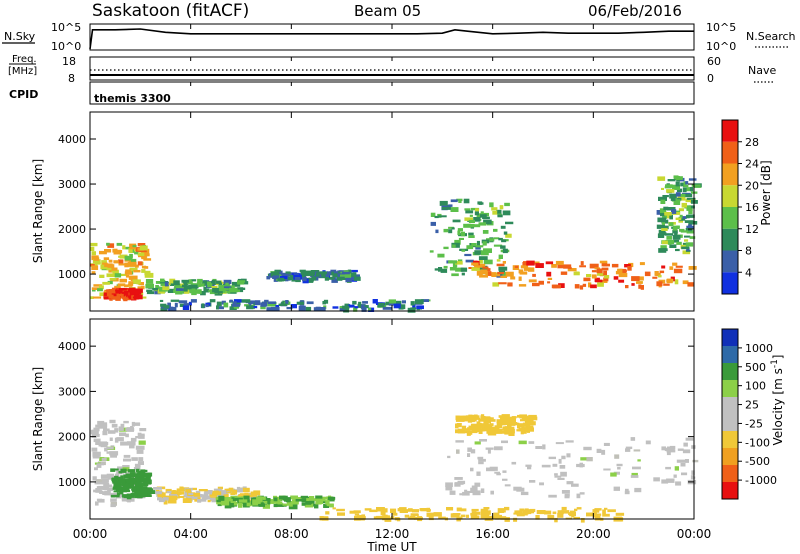 The width and height of the screenshot is (800, 554). Describe the element at coordinates (399, 37) in the screenshot. I see `nsky-panel: N.Sky 10^5 10^0 10^5 10^0 N.Search` at that location.